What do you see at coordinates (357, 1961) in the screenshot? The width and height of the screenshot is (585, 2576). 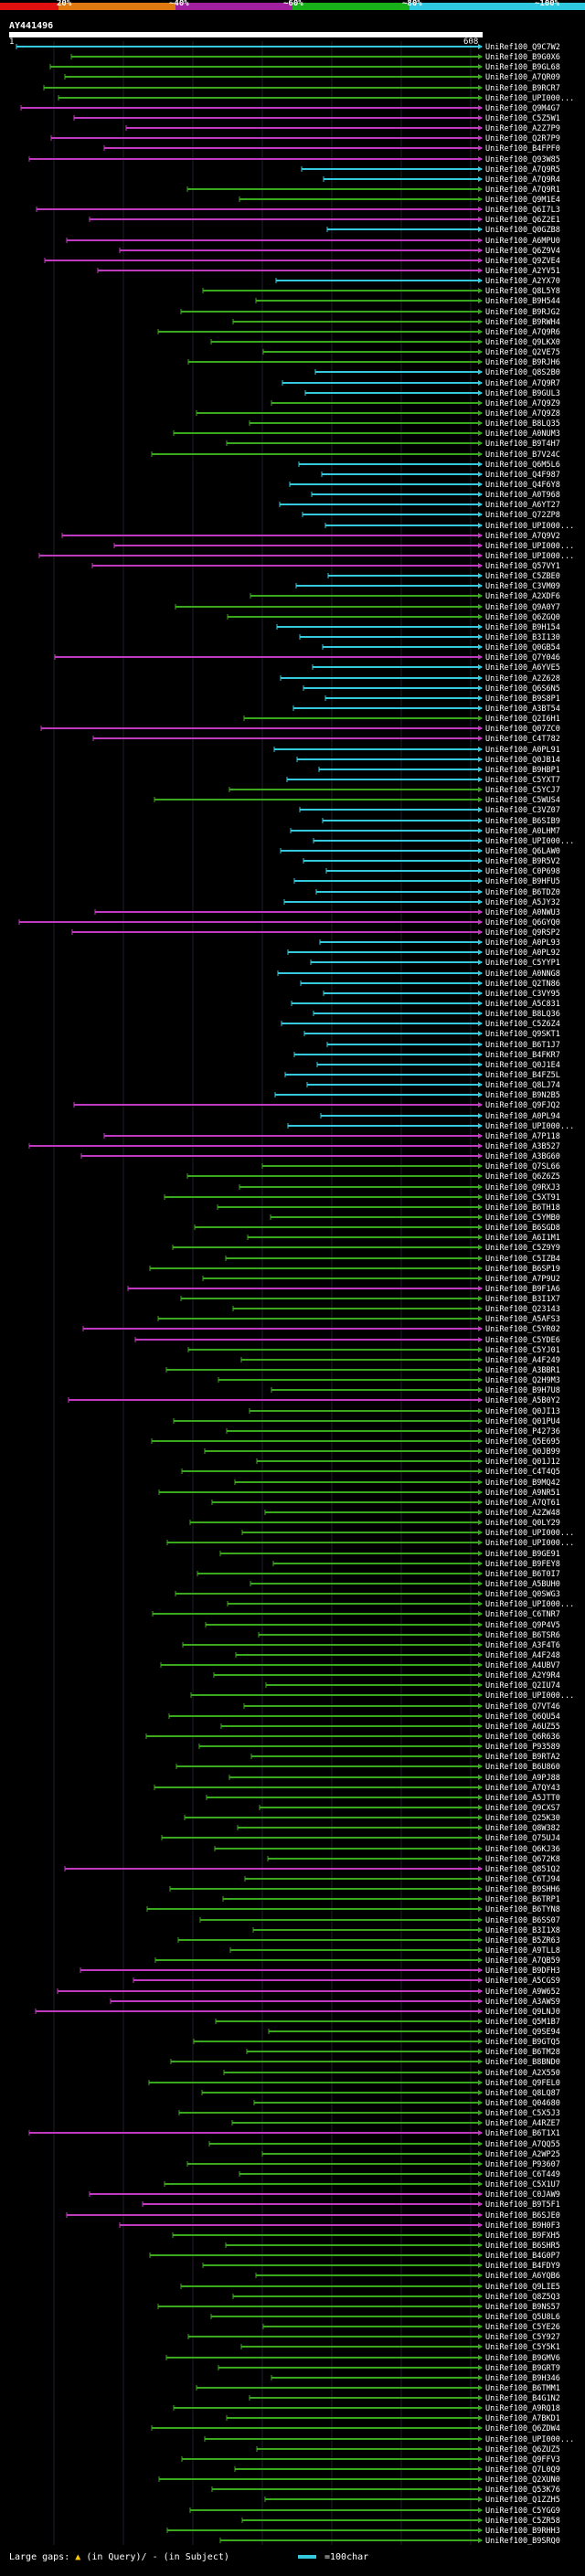 I see `hit-row: UniRef100_A7QB59` at bounding box center [357, 1961].